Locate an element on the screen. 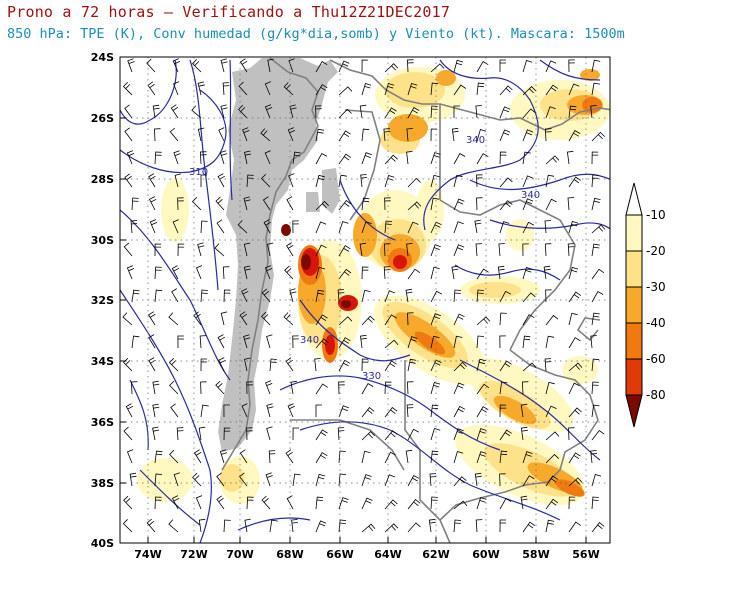 This screenshot has height=600, width=750. colorbar-labels: -10 -20 -30 -40 -60 -80 is located at coordinates (656, 305).